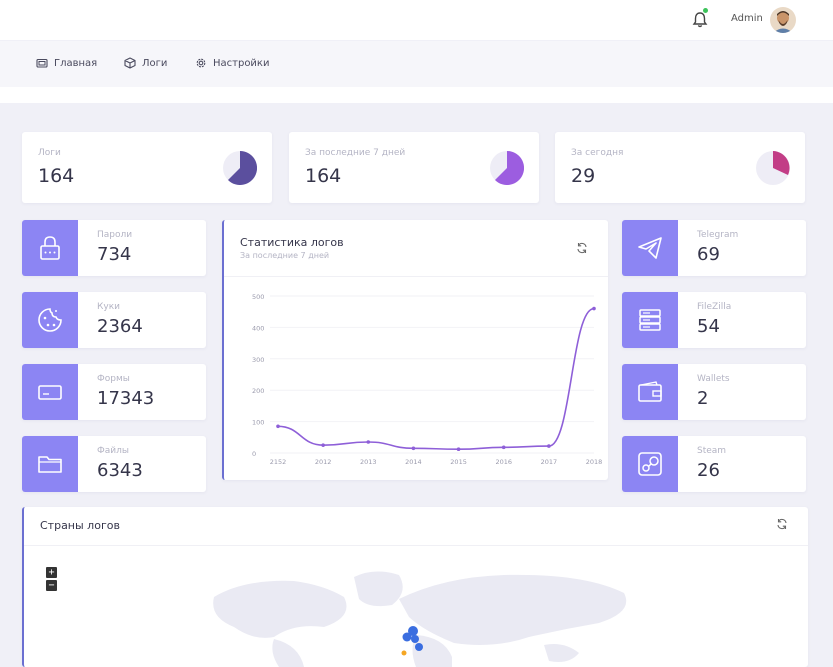 This screenshot has height=667, width=833. What do you see at coordinates (201, 63) in the screenshot?
I see `gear-icon` at bounding box center [201, 63].